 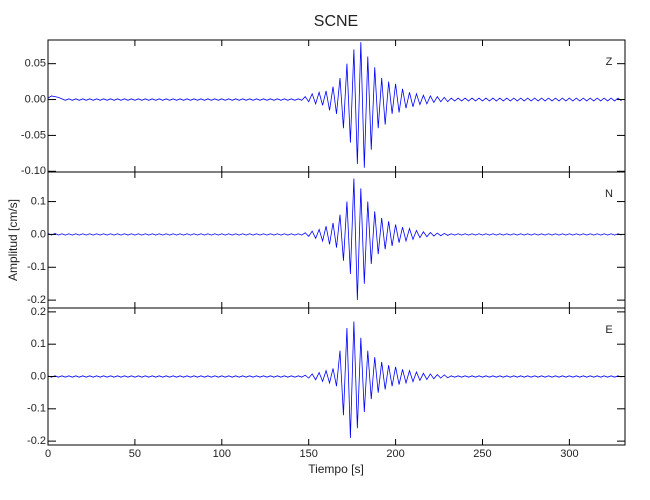 What do you see at coordinates (38, 312) in the screenshot?
I see `y-tick-label: 0.2` at bounding box center [38, 312].